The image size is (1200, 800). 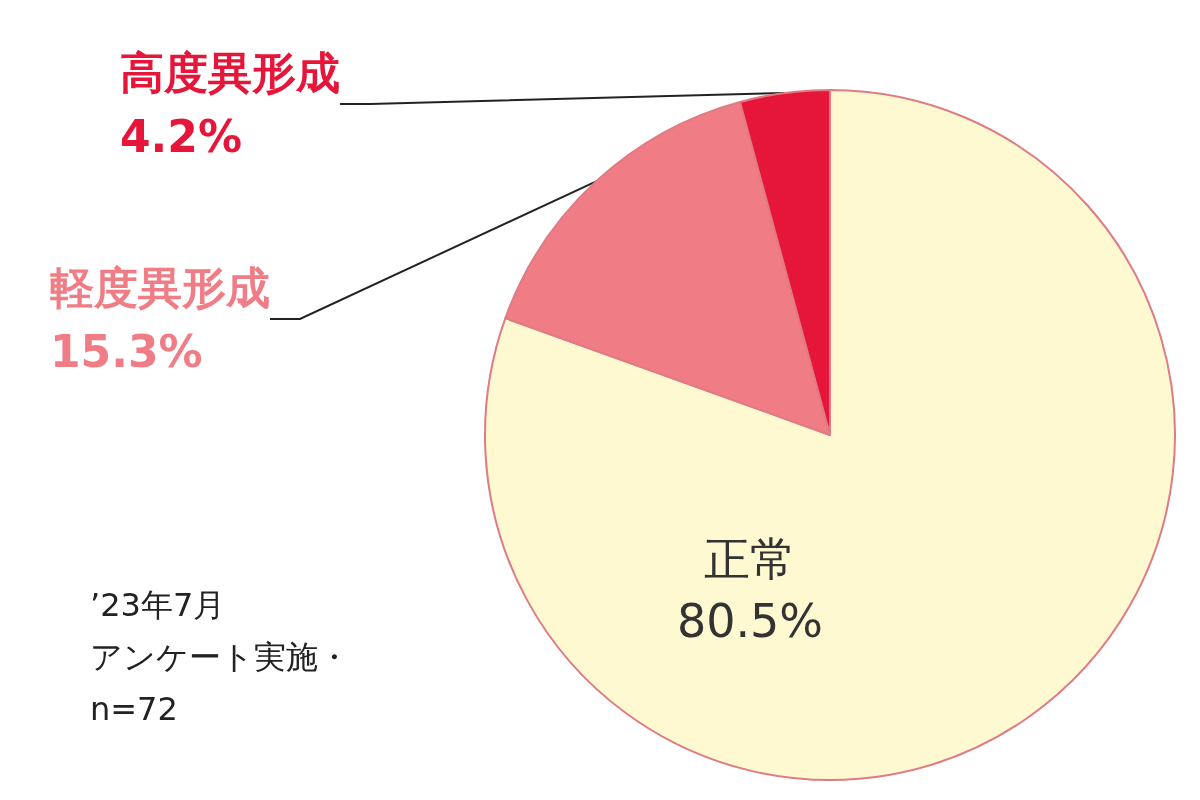 What do you see at coordinates (750, 559) in the screenshot?
I see `slice-label: 正常` at bounding box center [750, 559].